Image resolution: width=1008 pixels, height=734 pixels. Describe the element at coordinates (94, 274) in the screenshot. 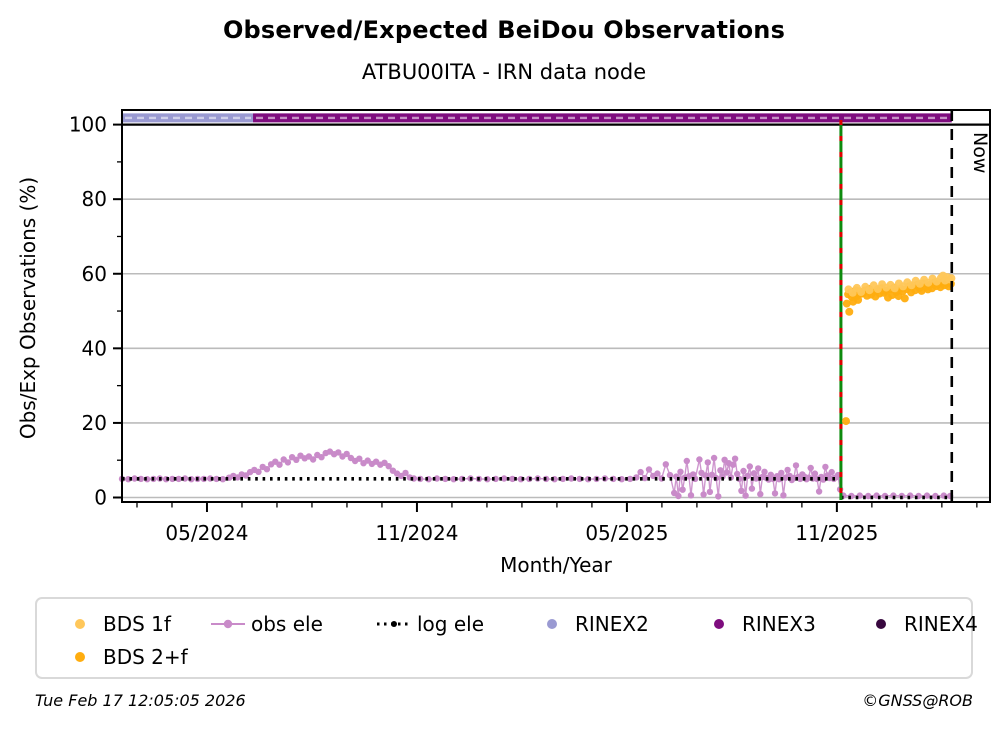

I see `y-tick-label-60: 60` at that location.